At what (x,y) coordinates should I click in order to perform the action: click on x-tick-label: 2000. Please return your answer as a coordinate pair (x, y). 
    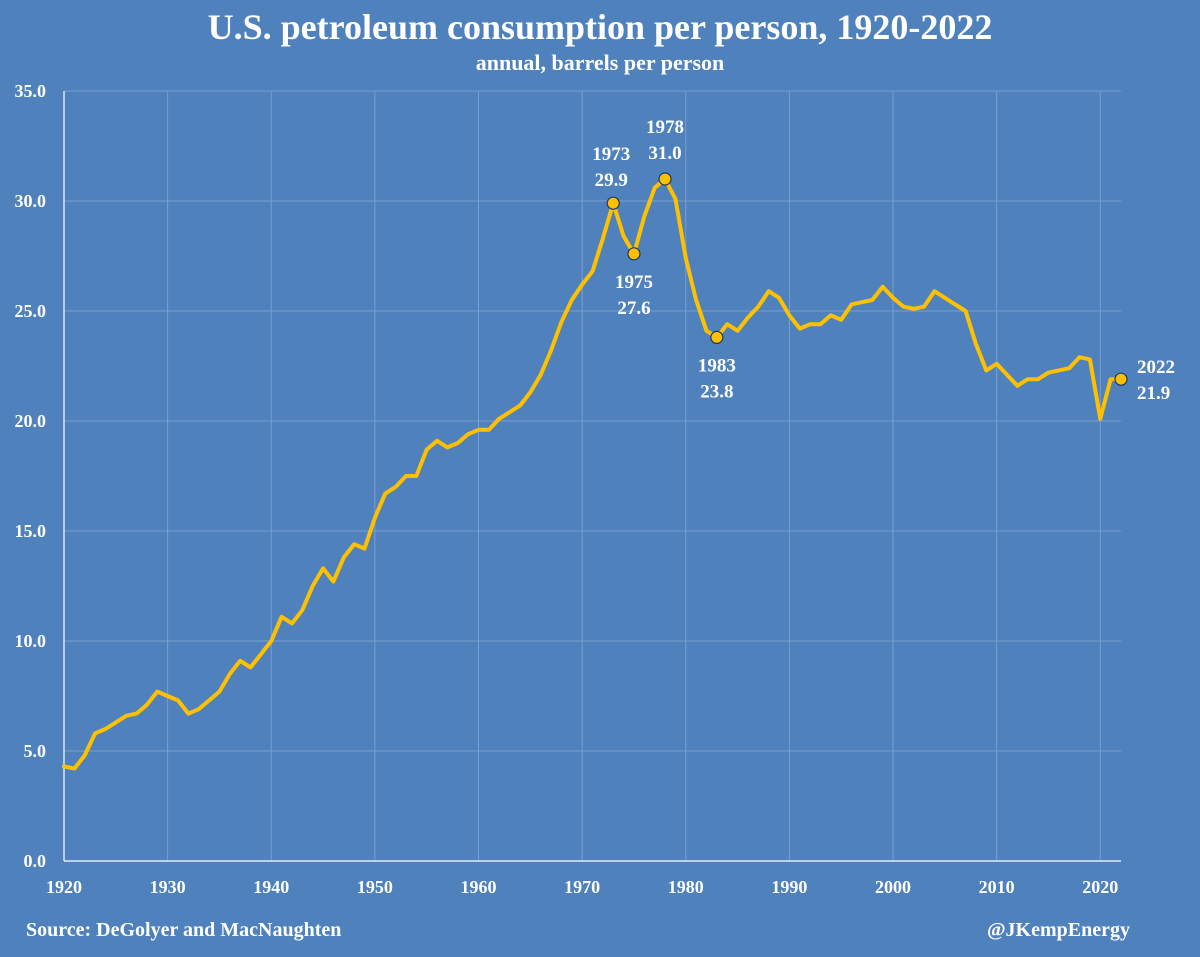
    Looking at the image, I should click on (893, 887).